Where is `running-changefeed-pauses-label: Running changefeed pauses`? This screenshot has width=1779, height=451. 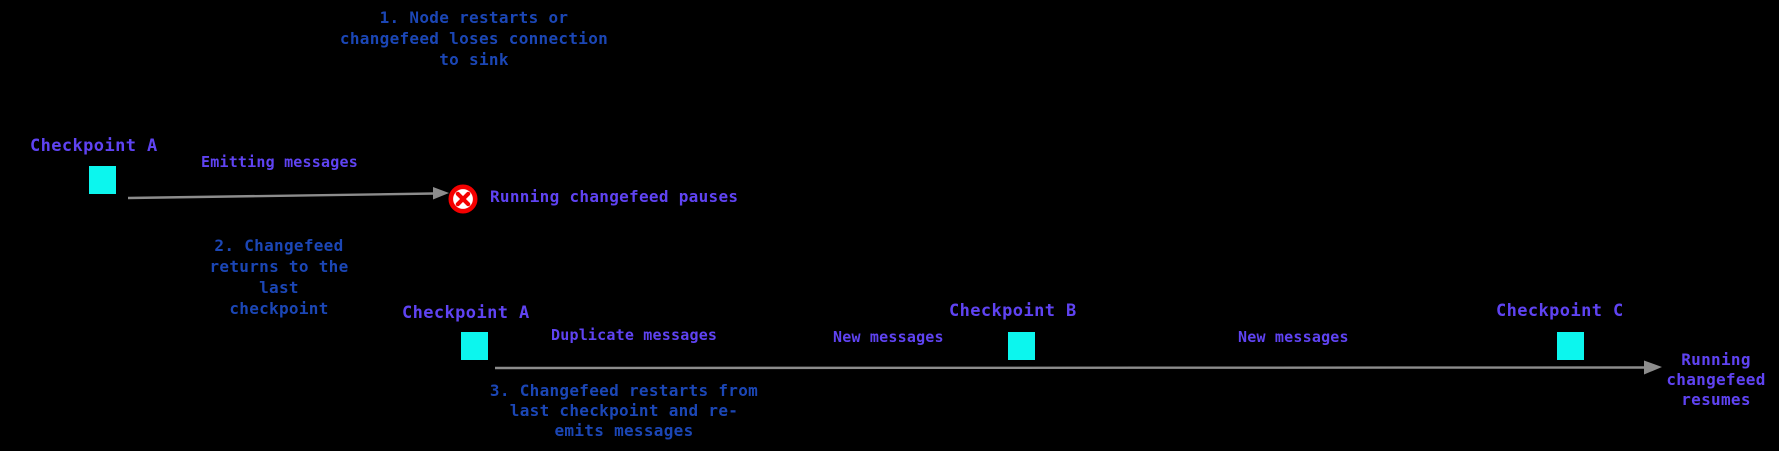 running-changefeed-pauses-label: Running changefeed pauses is located at coordinates (614, 196).